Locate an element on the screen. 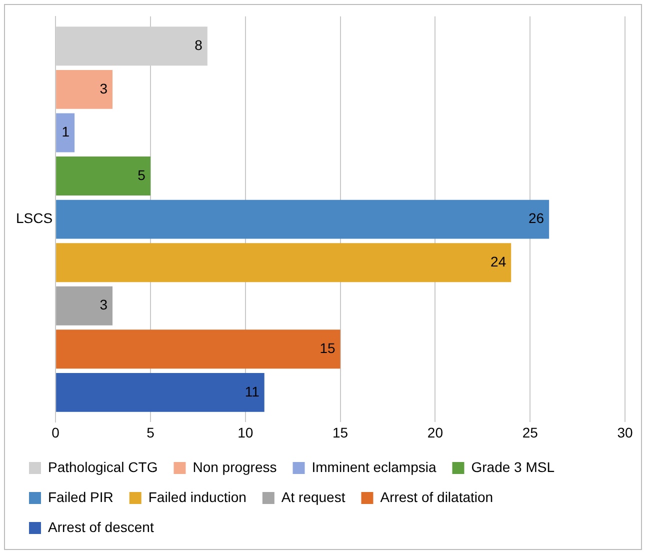 The width and height of the screenshot is (646, 554). x-tick-label: 0 is located at coordinates (56, 432).